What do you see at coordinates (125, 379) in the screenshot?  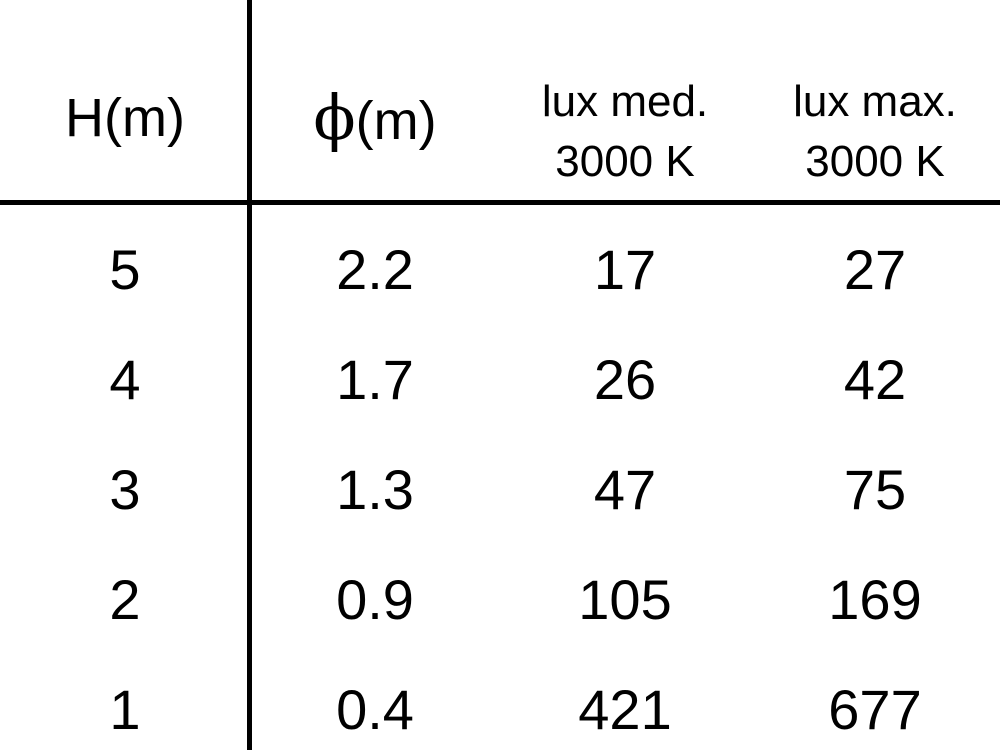 I see `table-cell: 4` at bounding box center [125, 379].